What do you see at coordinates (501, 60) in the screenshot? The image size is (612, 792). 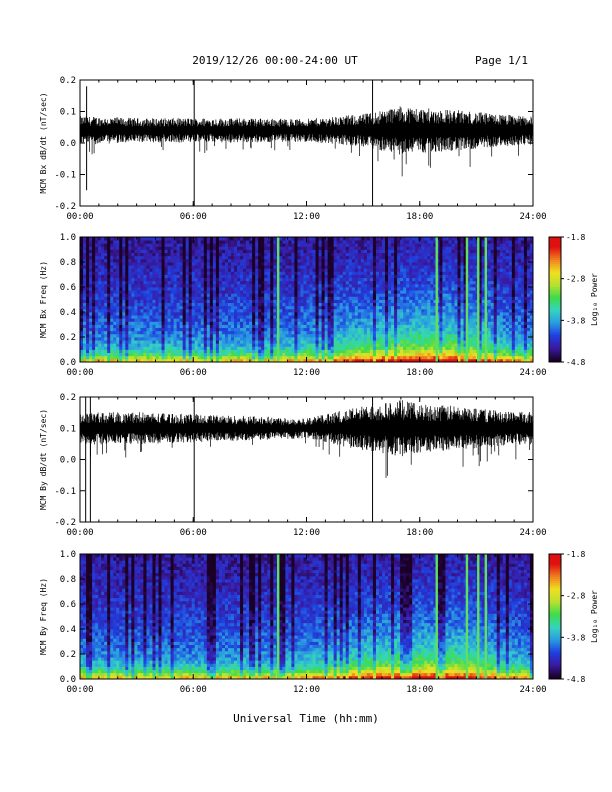 I see `header-page: Page 1/1` at bounding box center [501, 60].